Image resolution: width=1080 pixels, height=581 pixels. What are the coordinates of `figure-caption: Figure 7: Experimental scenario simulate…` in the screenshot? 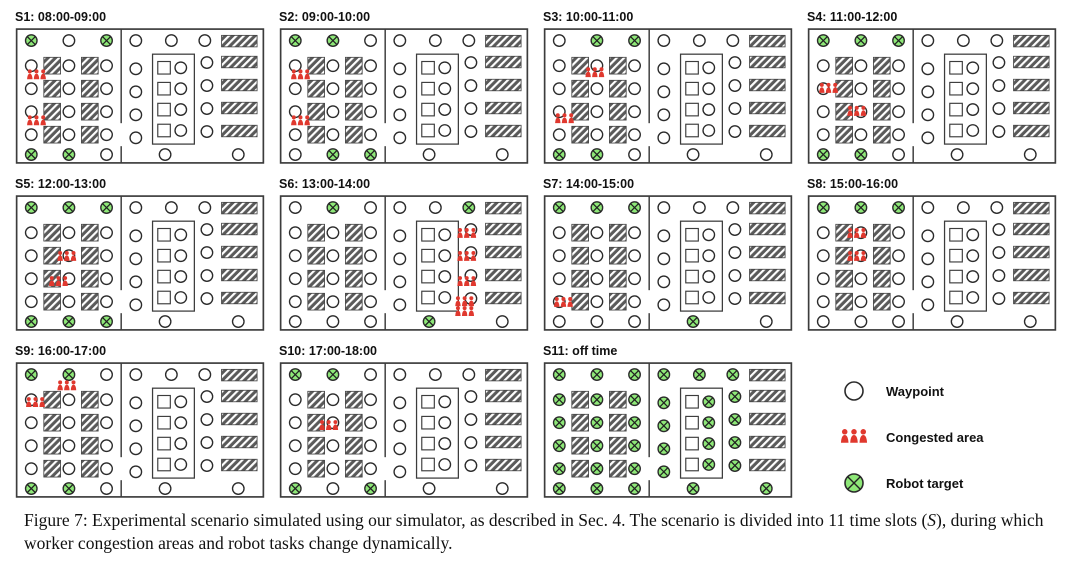 It's located at (541, 532).